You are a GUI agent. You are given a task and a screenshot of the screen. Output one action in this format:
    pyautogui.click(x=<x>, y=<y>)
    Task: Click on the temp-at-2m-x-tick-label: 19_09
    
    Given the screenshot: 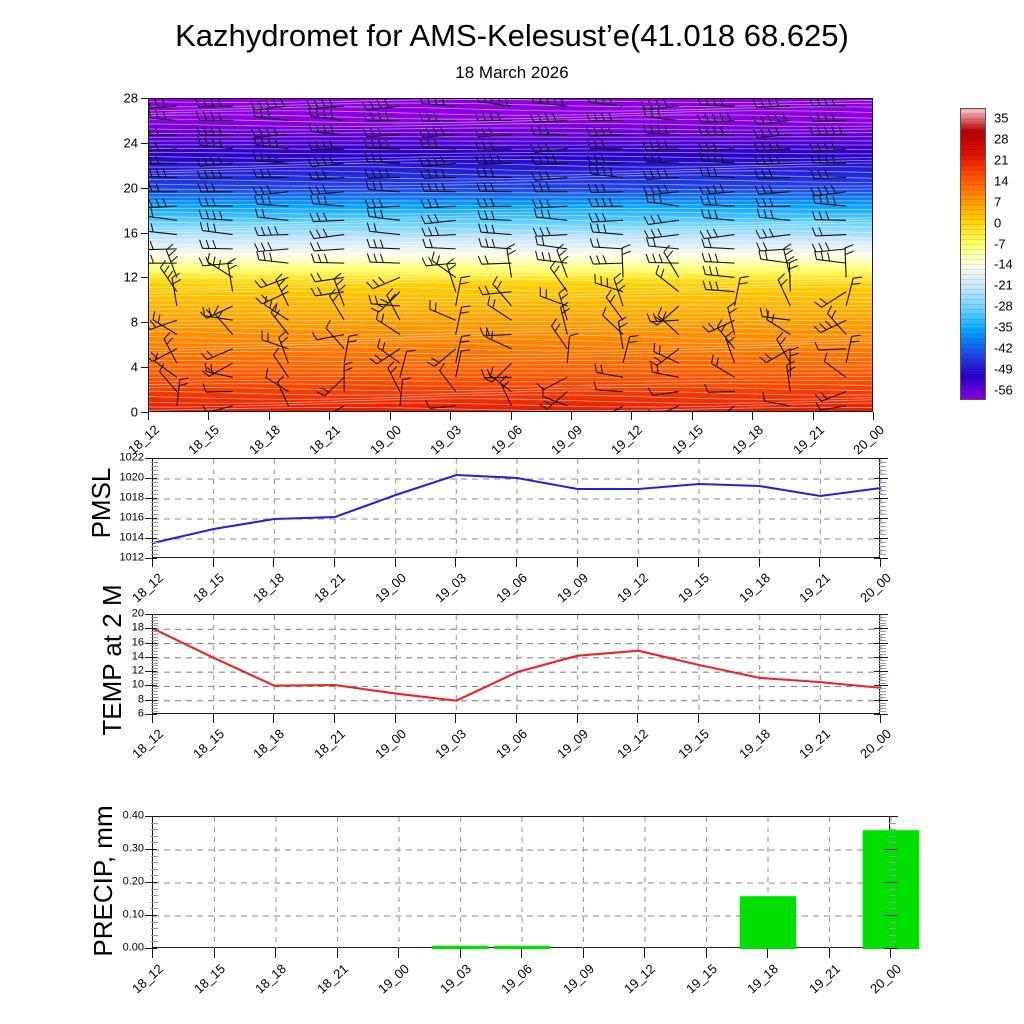 What is the action you would take?
    pyautogui.click(x=572, y=744)
    